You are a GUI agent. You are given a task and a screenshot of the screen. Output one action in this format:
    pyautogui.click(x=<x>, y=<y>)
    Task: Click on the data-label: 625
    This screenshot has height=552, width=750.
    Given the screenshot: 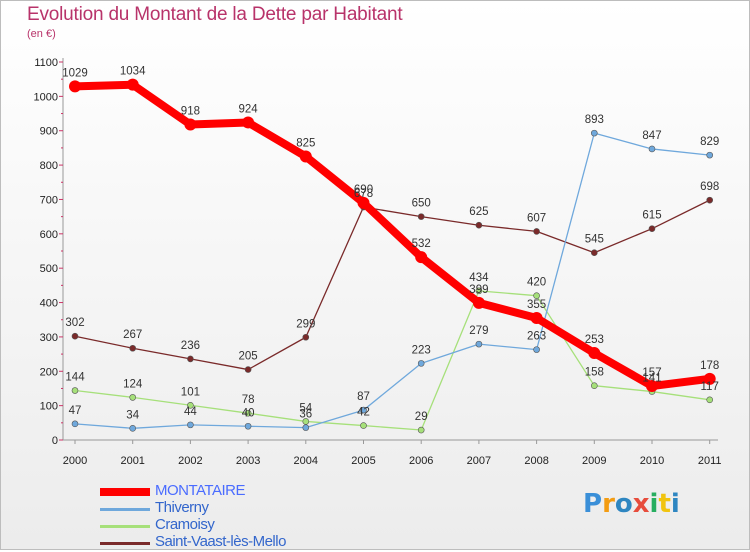 What is the action you would take?
    pyautogui.click(x=478, y=212)
    